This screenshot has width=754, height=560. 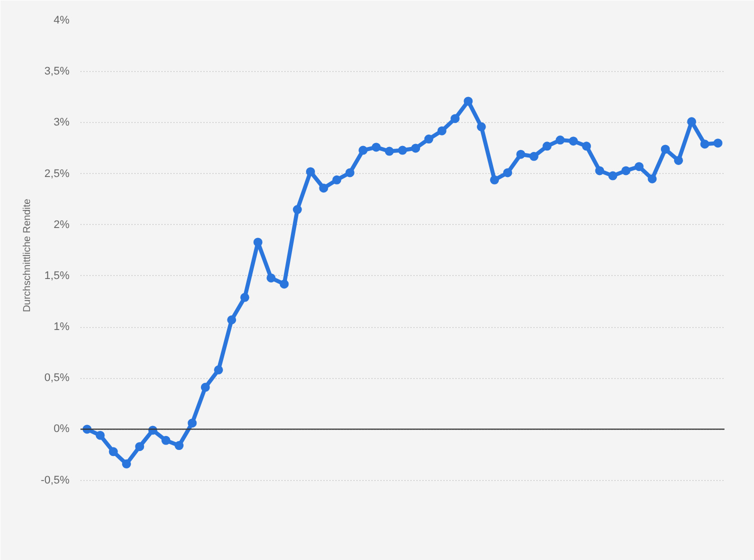 What do you see at coordinates (62, 429) in the screenshot?
I see `y-tick-label: 0%` at bounding box center [62, 429].